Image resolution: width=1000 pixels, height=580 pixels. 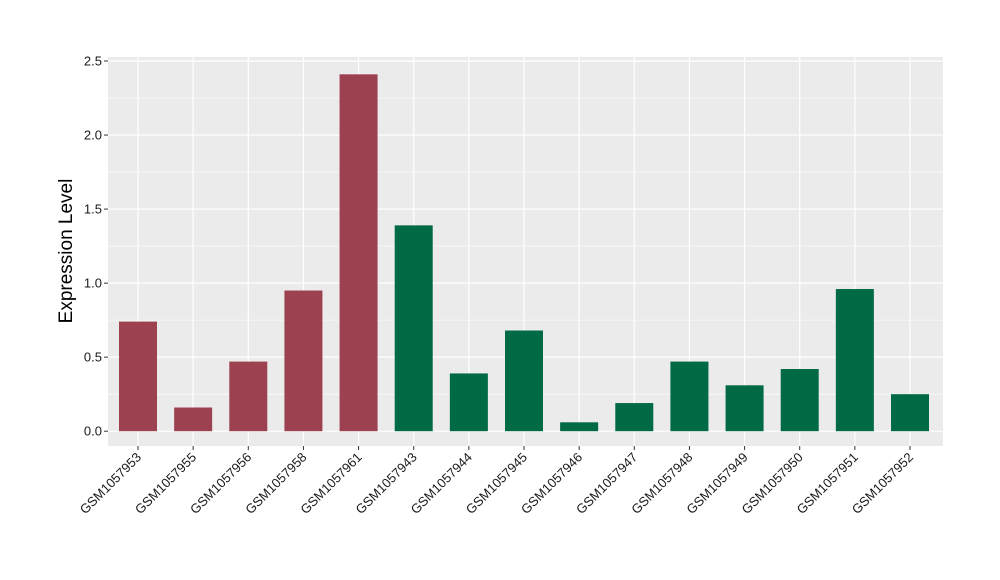 I want to click on y-tick-label: 1.5, so click(x=93, y=209).